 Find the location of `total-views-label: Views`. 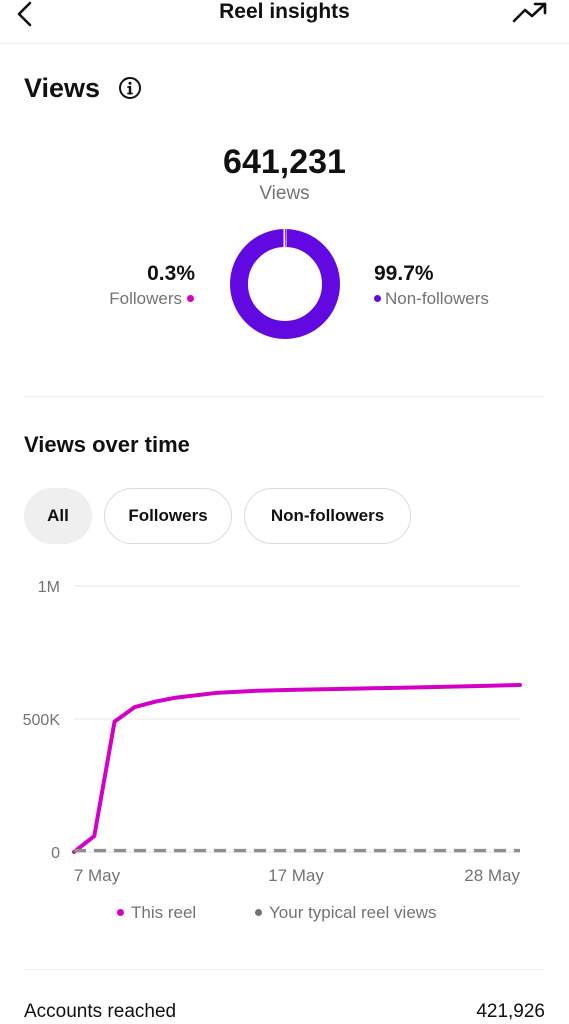

total-views-label: Views is located at coordinates (284, 193).